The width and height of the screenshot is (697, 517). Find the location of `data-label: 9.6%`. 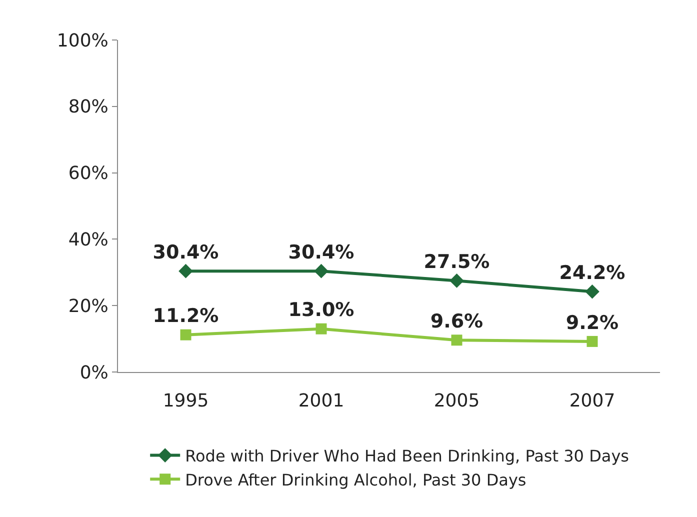

data-label: 9.6% is located at coordinates (457, 321).